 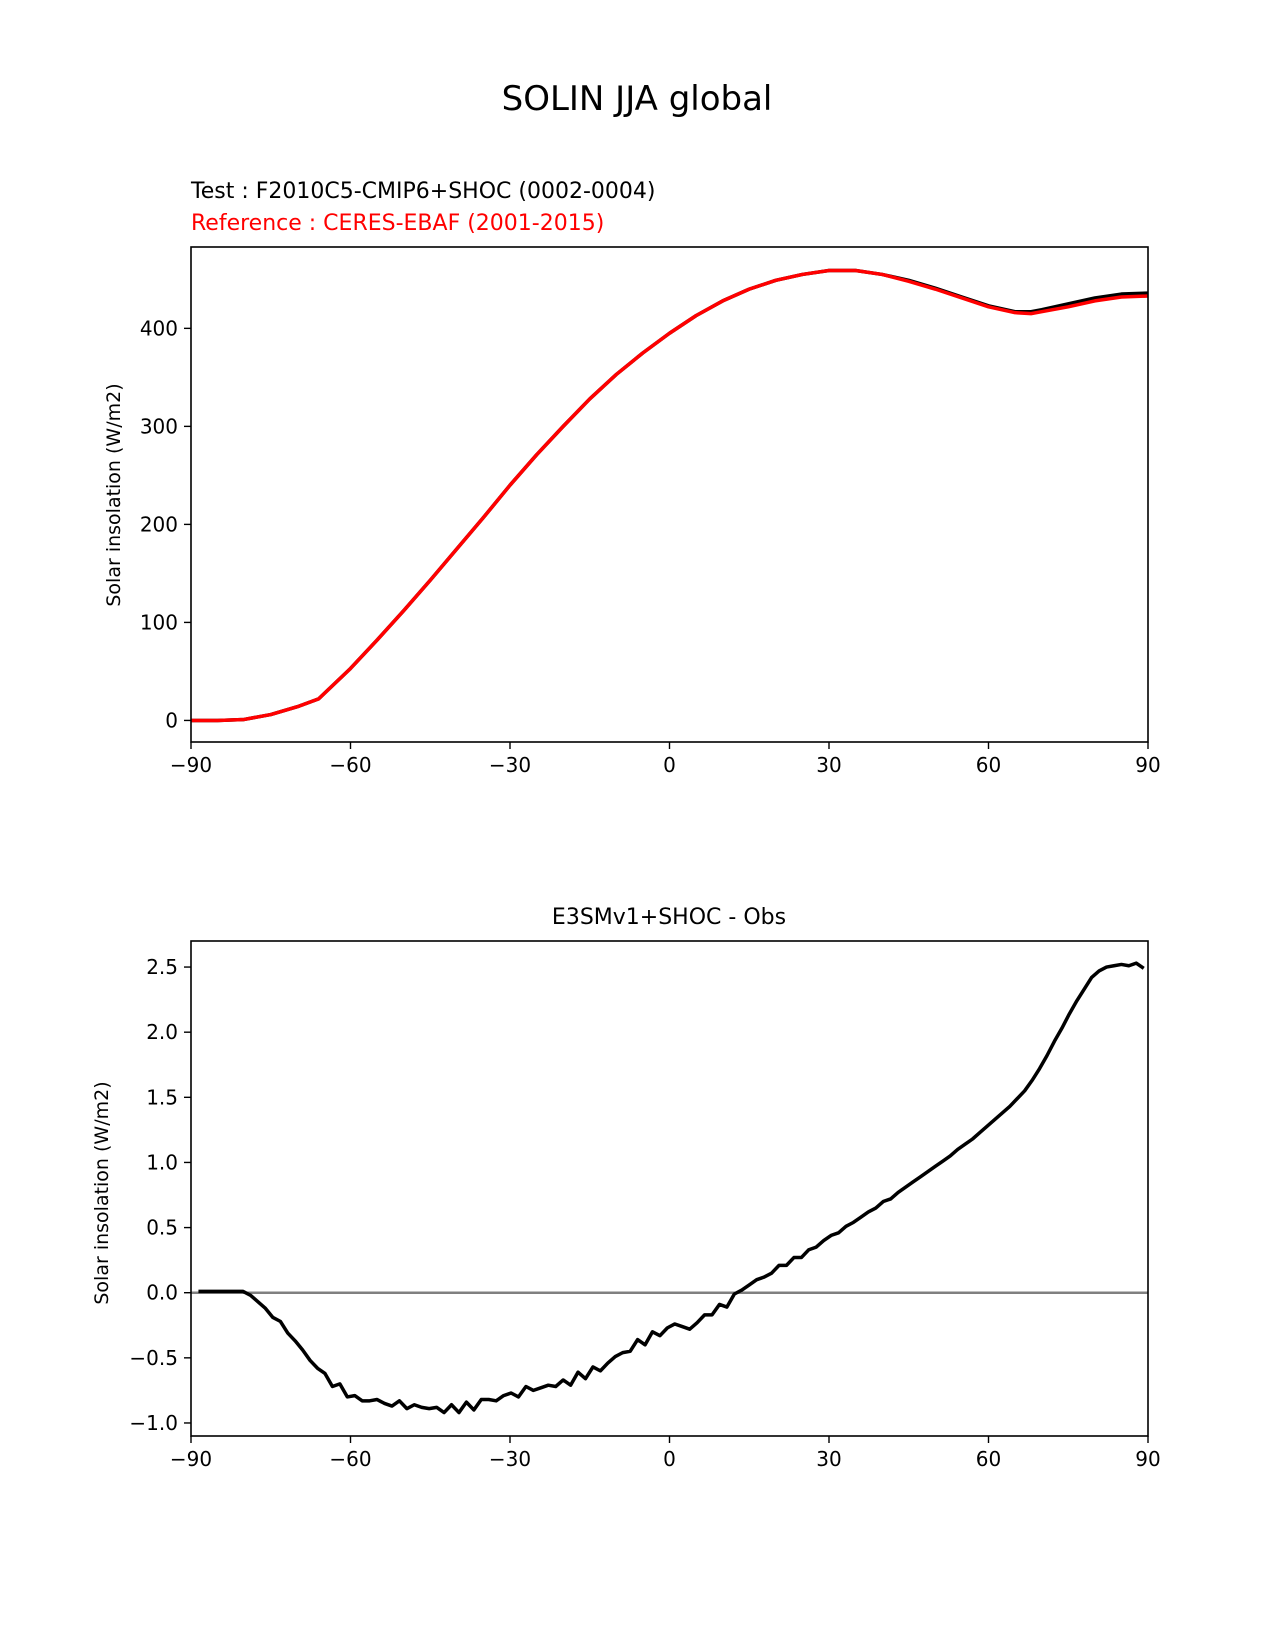 What do you see at coordinates (159, 426) in the screenshot?
I see `top-y-tick-label: 300` at bounding box center [159, 426].